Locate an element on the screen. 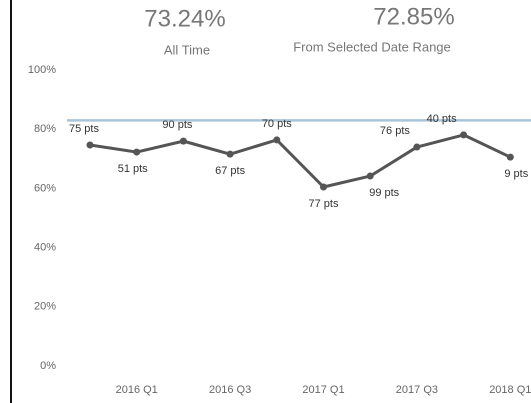 The height and width of the screenshot is (403, 531). line is located at coordinates (300, 161).